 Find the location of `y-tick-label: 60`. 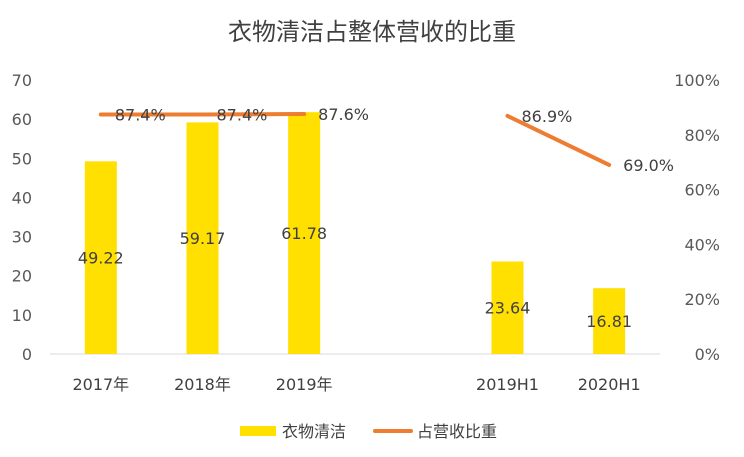

y-tick-label: 60 is located at coordinates (22, 119).